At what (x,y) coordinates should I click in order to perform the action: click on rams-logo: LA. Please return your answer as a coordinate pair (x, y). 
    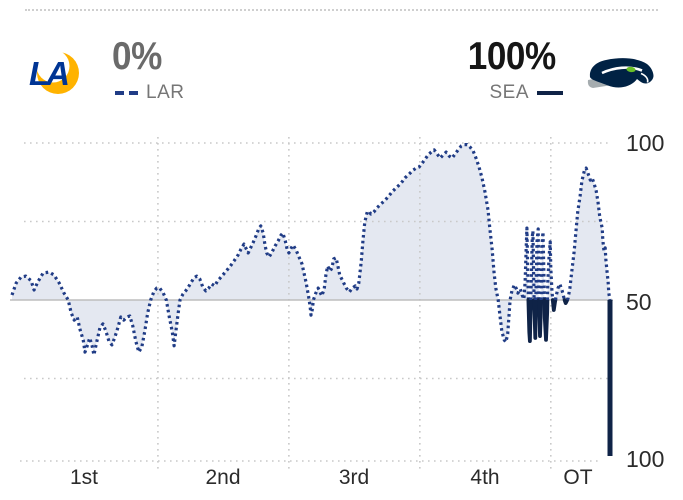
    Looking at the image, I should click on (54, 71).